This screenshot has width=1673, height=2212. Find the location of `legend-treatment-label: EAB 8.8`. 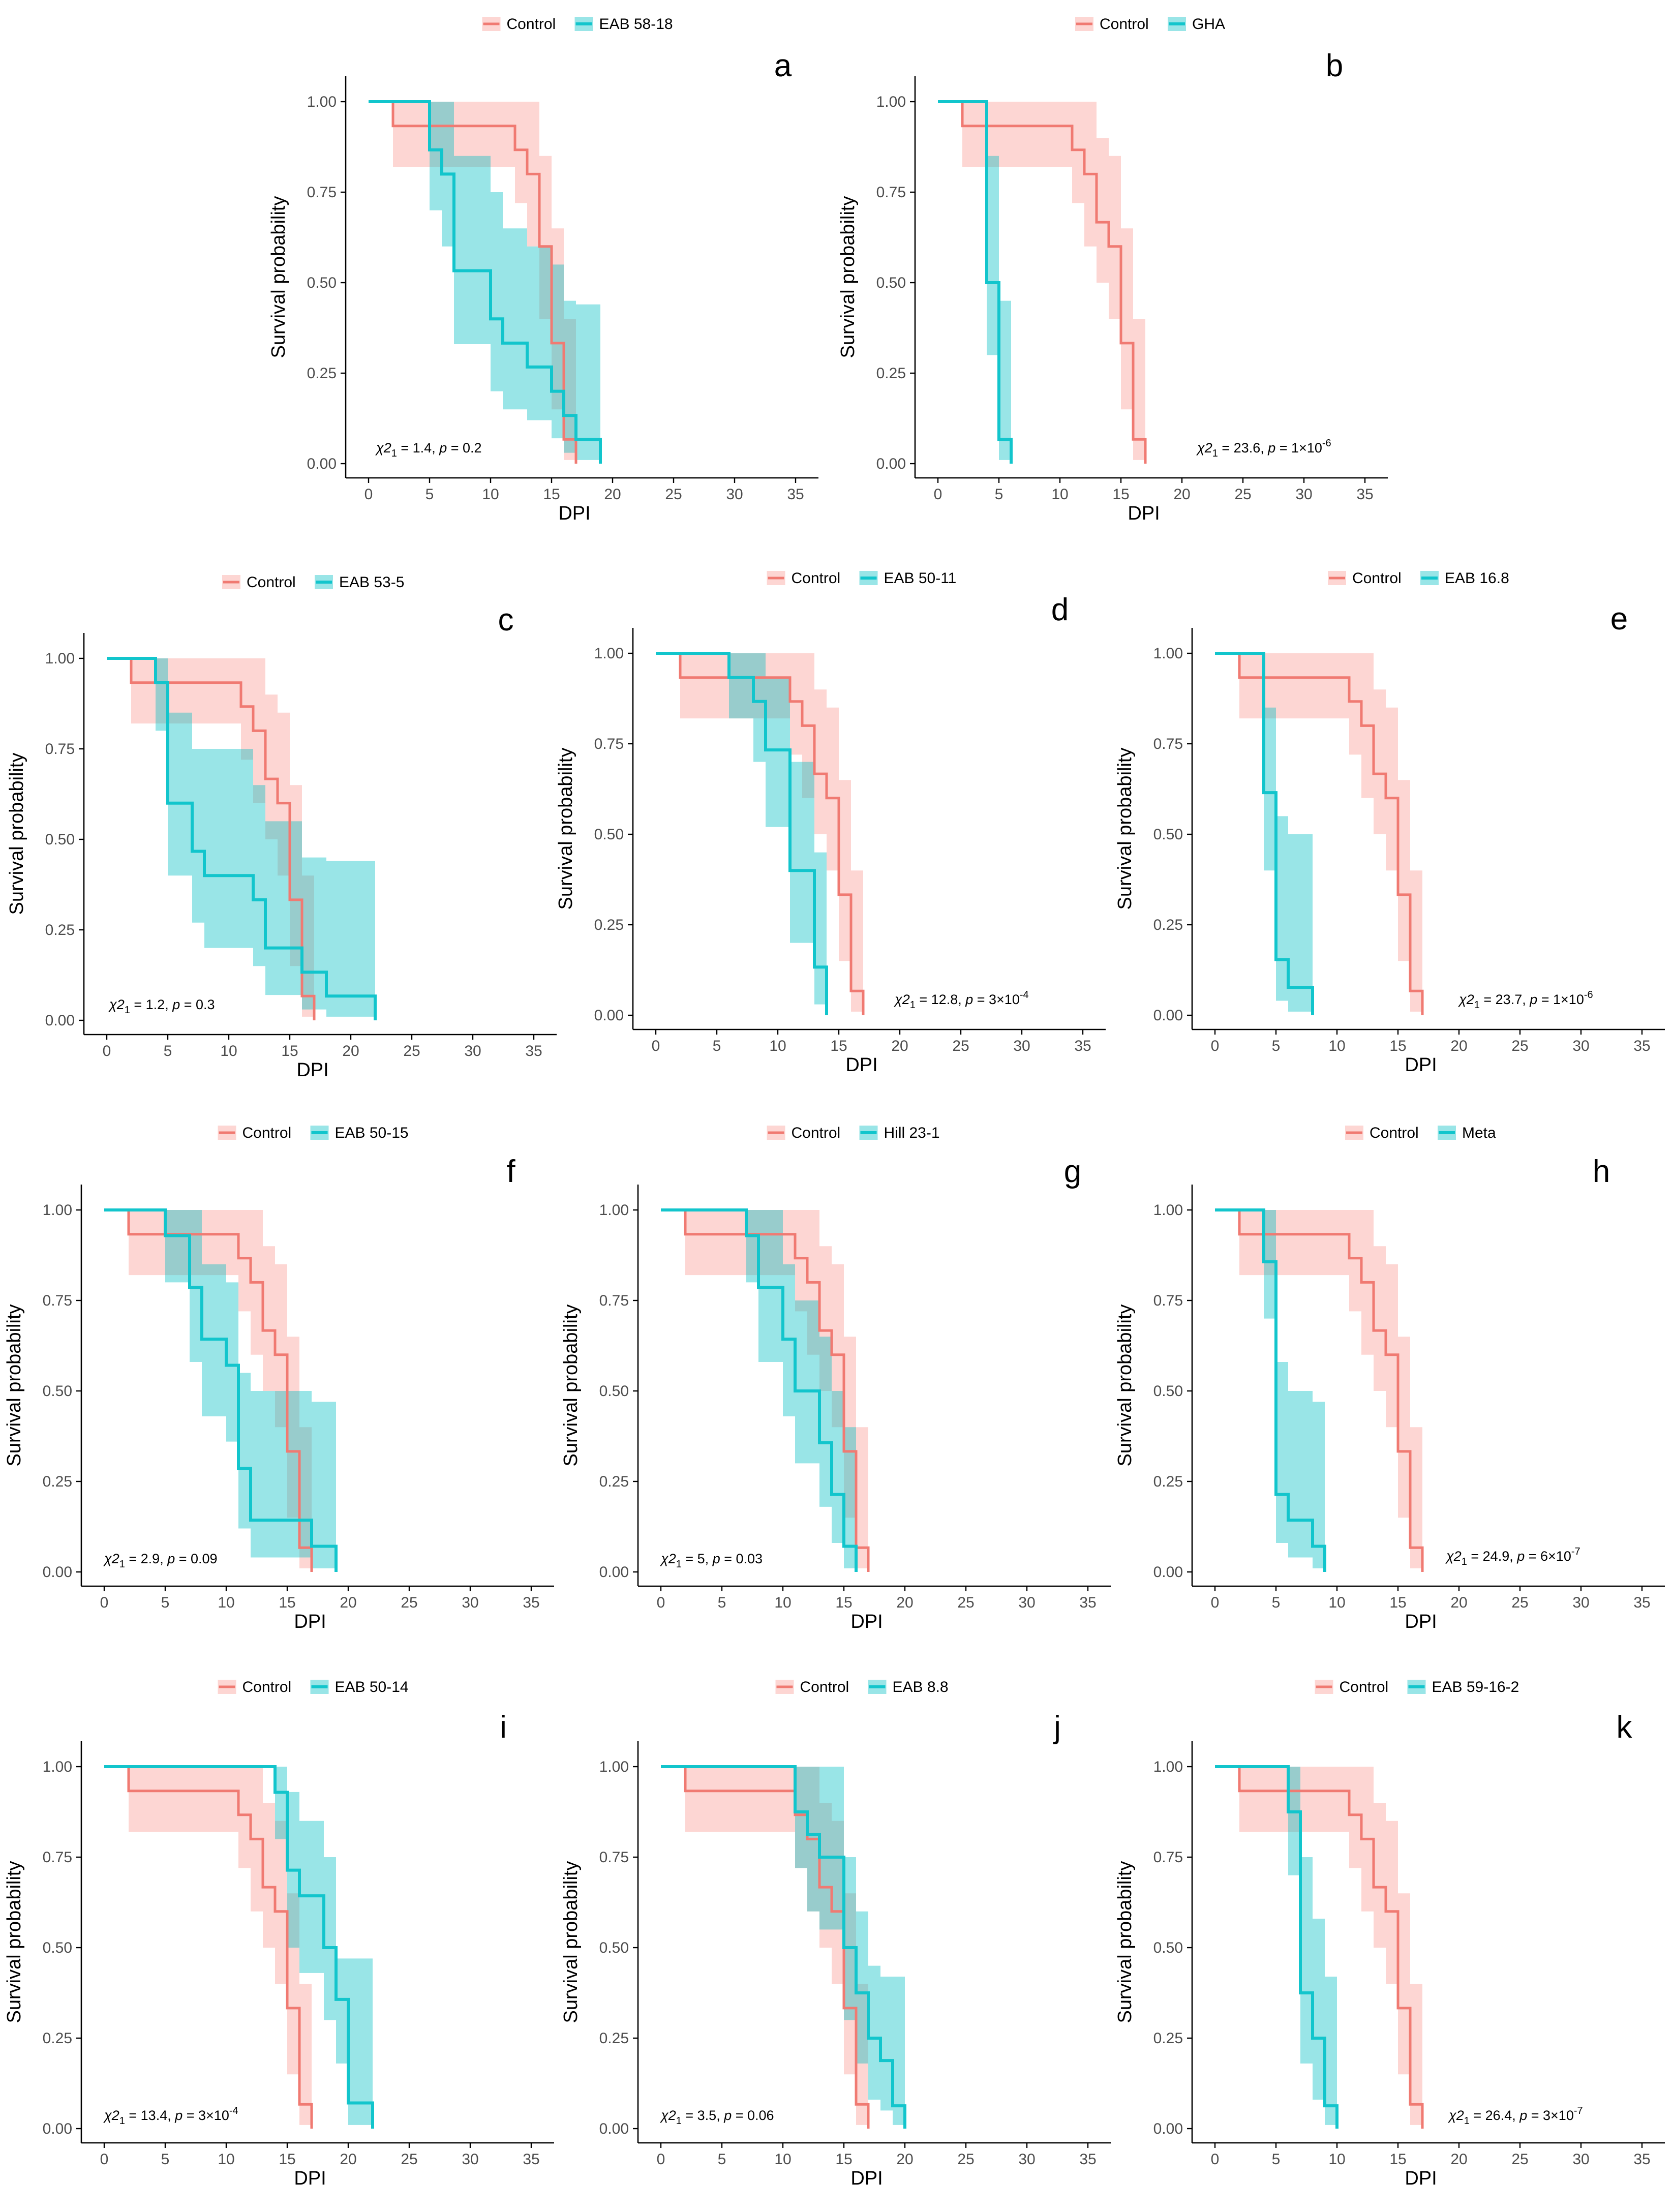

legend-treatment-label: EAB 8.8 is located at coordinates (921, 1687).